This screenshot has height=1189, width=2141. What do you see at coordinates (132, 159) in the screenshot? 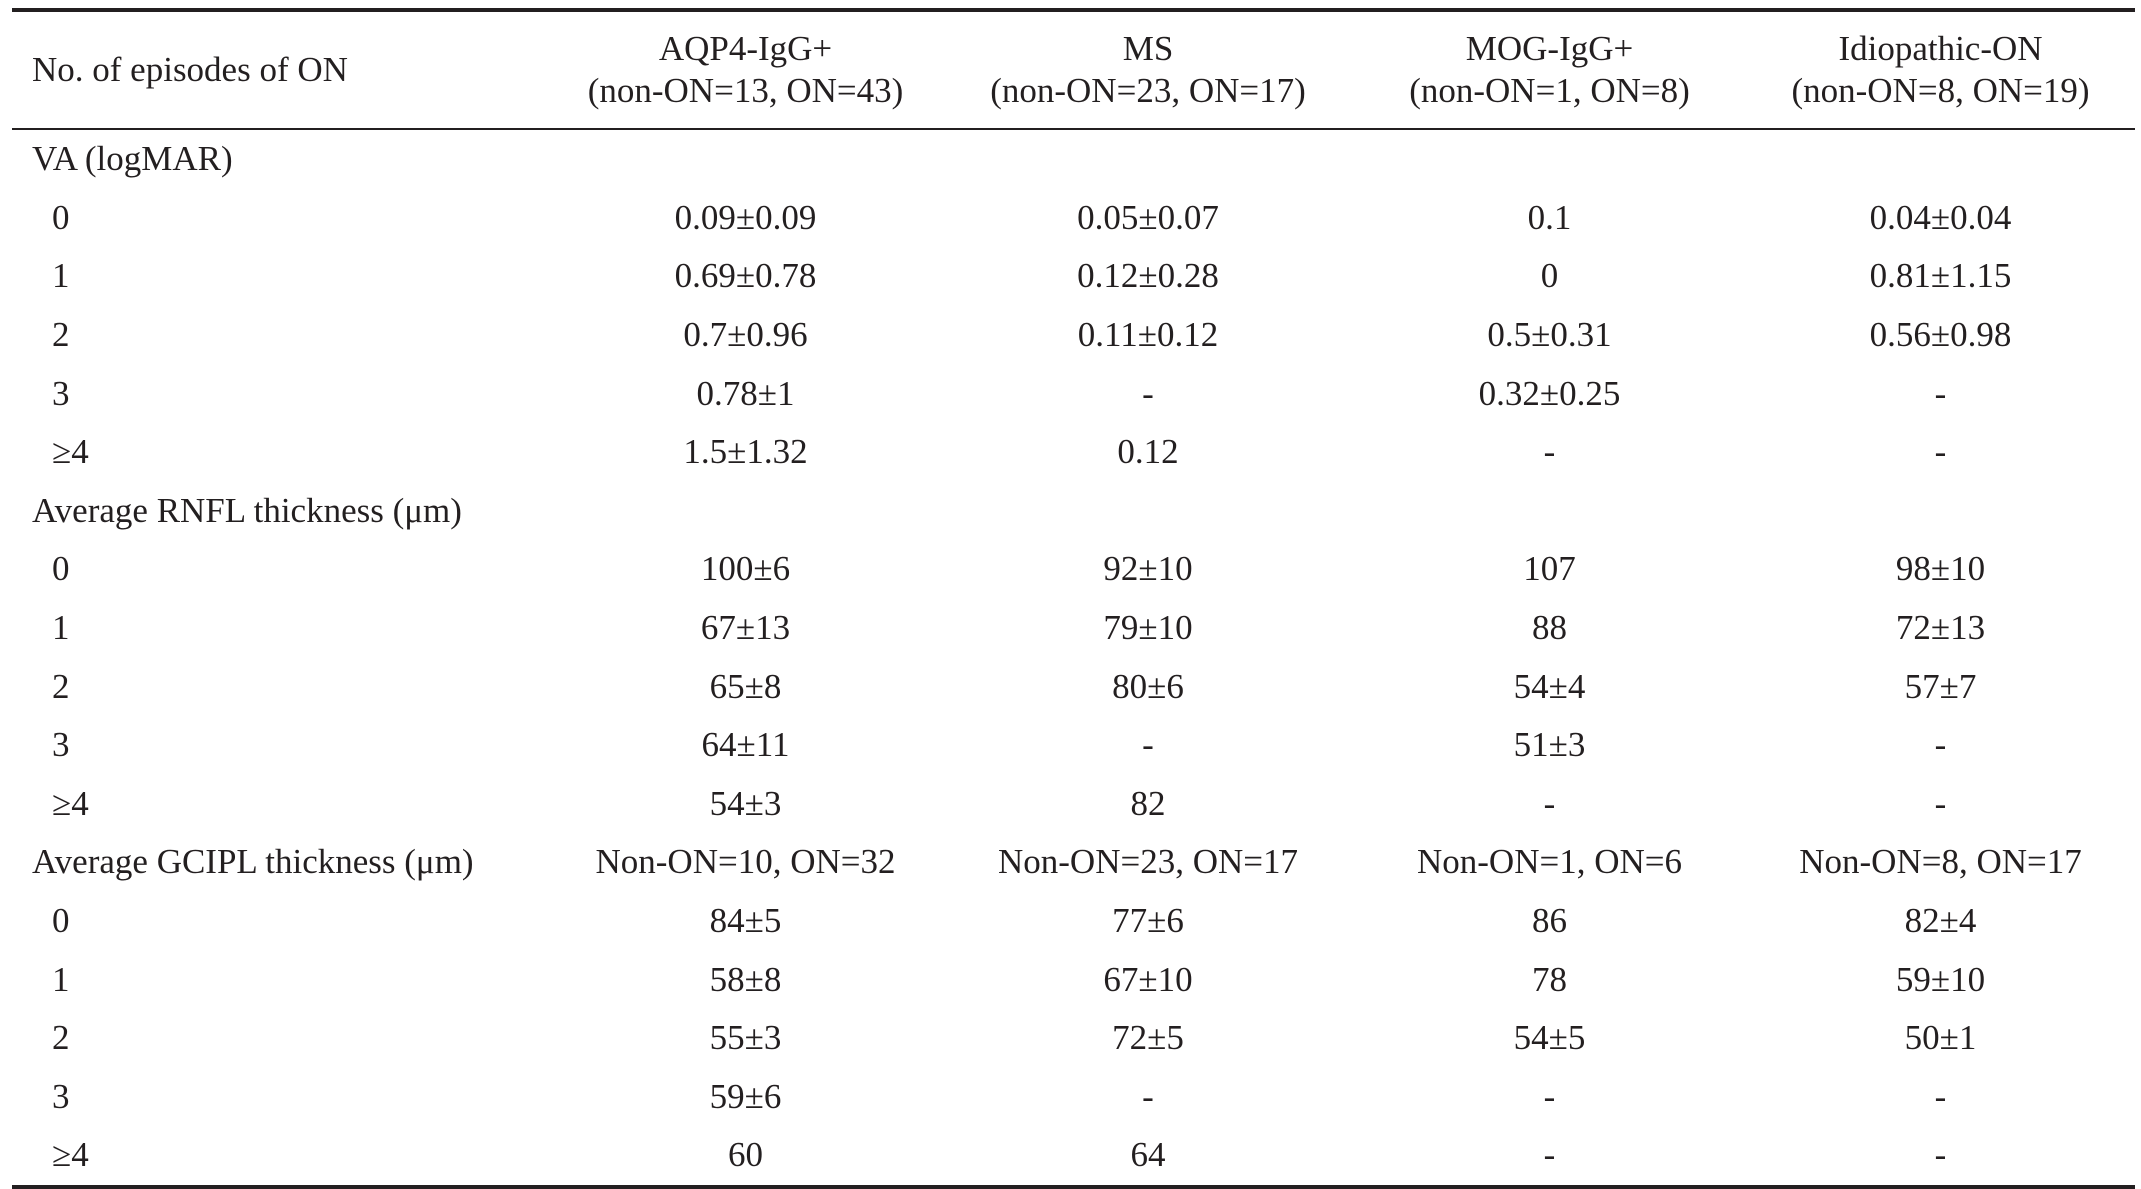
I see `section-title: VA (logMAR)` at bounding box center [132, 159].